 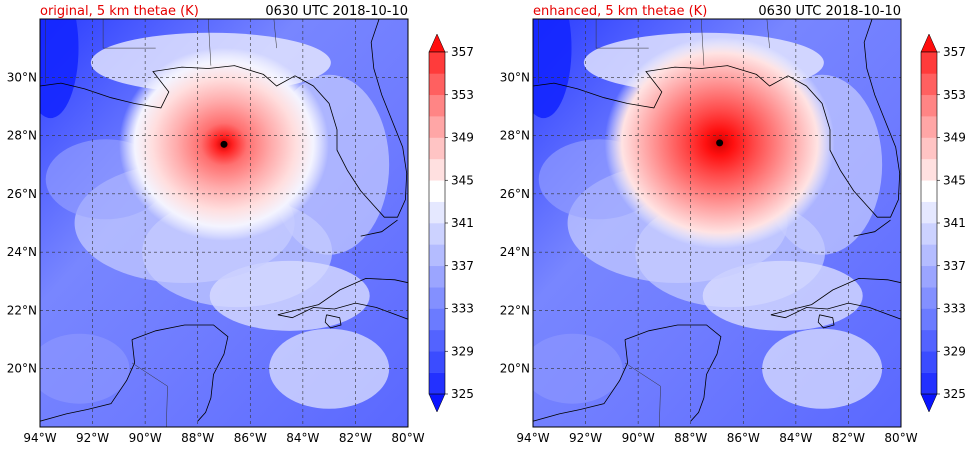 What do you see at coordinates (954, 309) in the screenshot?
I see `colorbar-tick-label: 333` at bounding box center [954, 309].